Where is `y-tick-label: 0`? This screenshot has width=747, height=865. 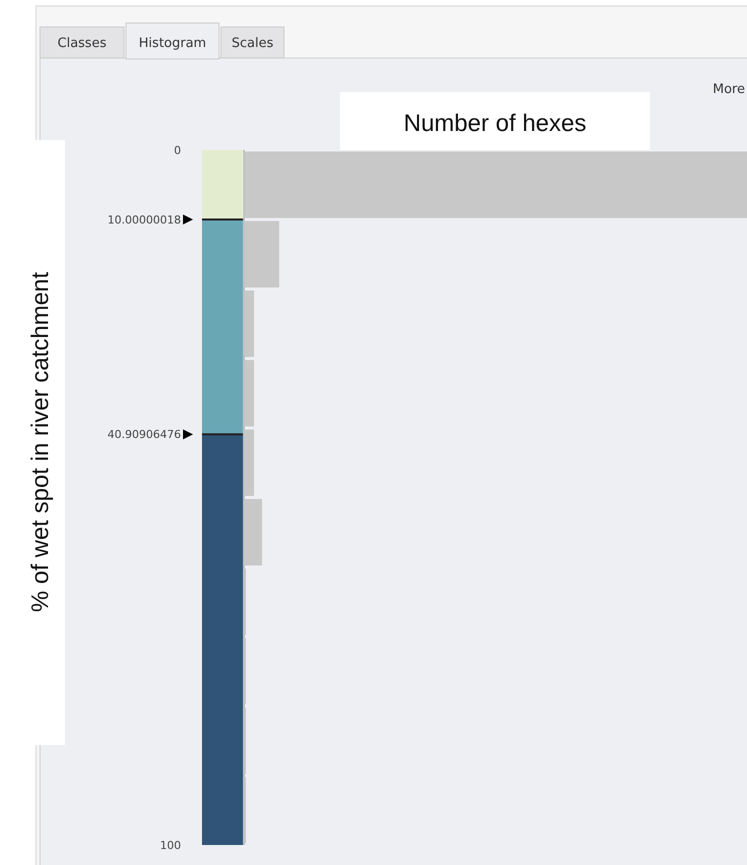 y-tick-label: 0 is located at coordinates (177, 150).